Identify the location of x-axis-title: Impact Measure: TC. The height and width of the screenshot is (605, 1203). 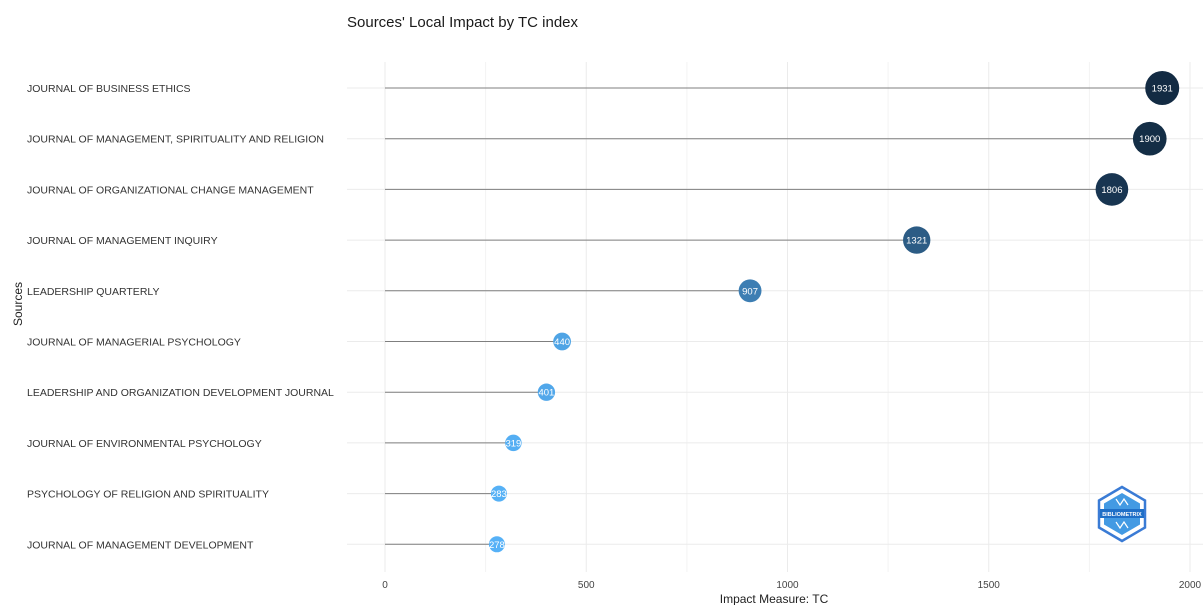
(774, 598).